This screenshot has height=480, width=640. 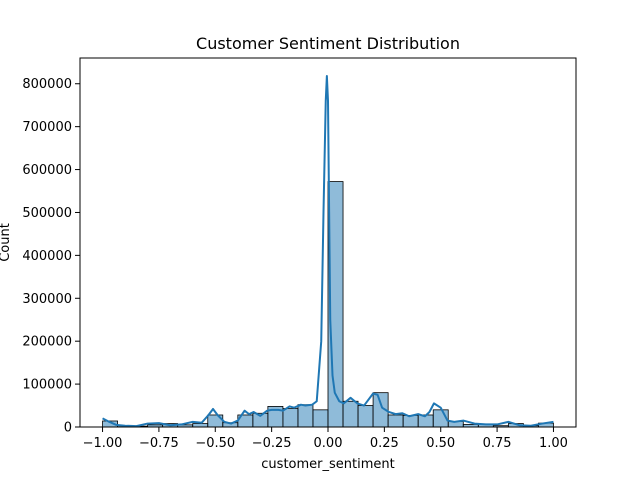 What do you see at coordinates (159, 443) in the screenshot?
I see `x-tick-label: −0.75` at bounding box center [159, 443].